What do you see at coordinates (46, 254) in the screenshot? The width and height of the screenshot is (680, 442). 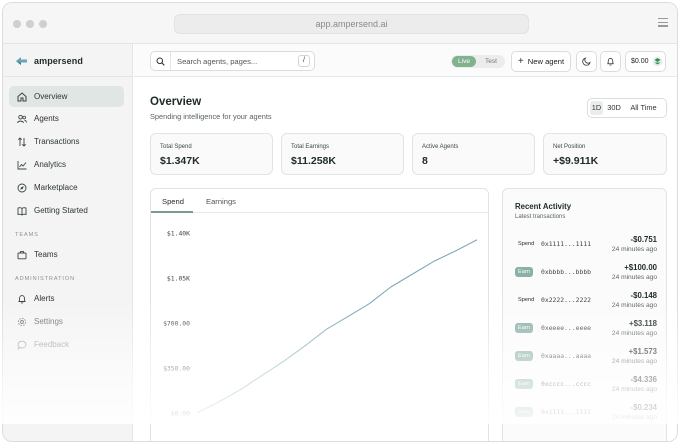 I see `sidebar-item-label: Teams` at bounding box center [46, 254].